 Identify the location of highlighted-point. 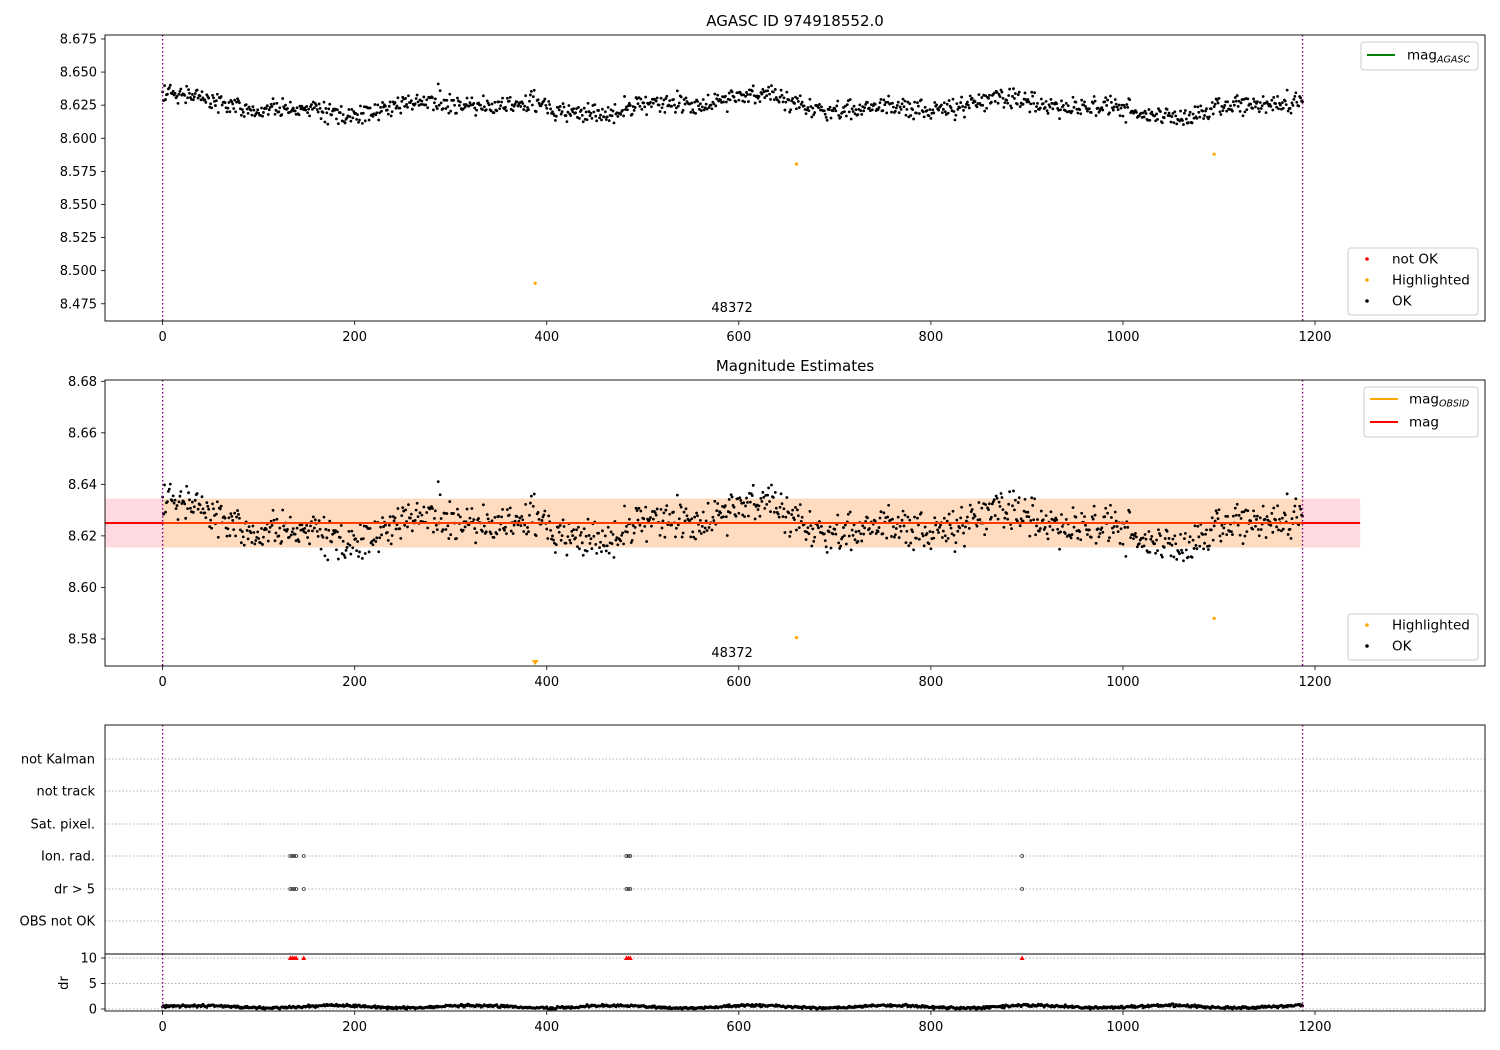
(1214, 618).